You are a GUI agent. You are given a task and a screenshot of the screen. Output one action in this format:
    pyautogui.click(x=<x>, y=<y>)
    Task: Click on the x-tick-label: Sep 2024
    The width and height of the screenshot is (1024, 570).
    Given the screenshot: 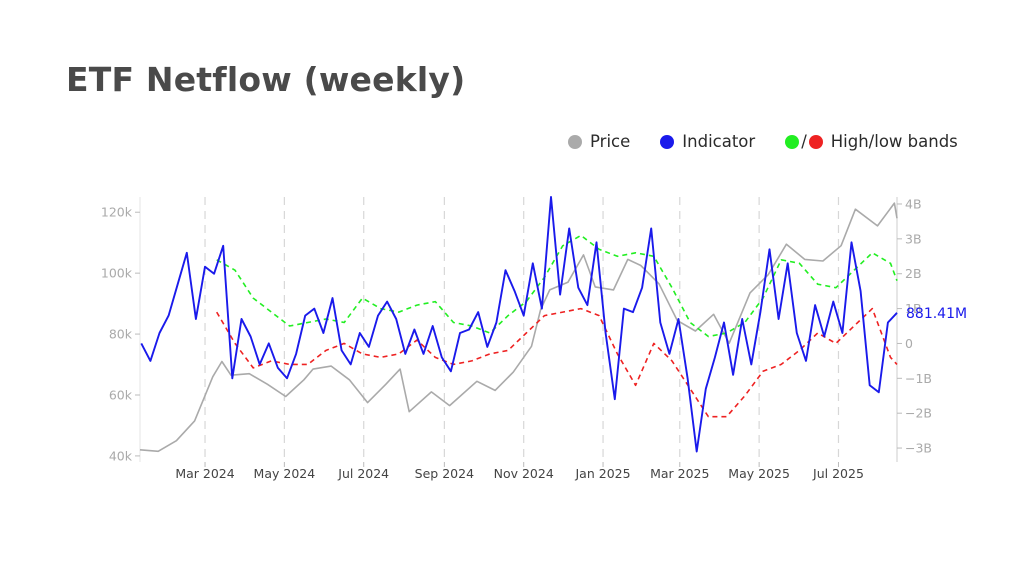 What is the action you would take?
    pyautogui.click(x=444, y=473)
    